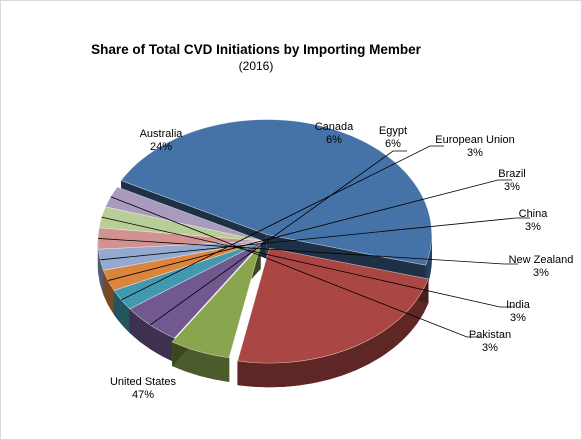  I want to click on label-name-australia: Australia, so click(162, 134).